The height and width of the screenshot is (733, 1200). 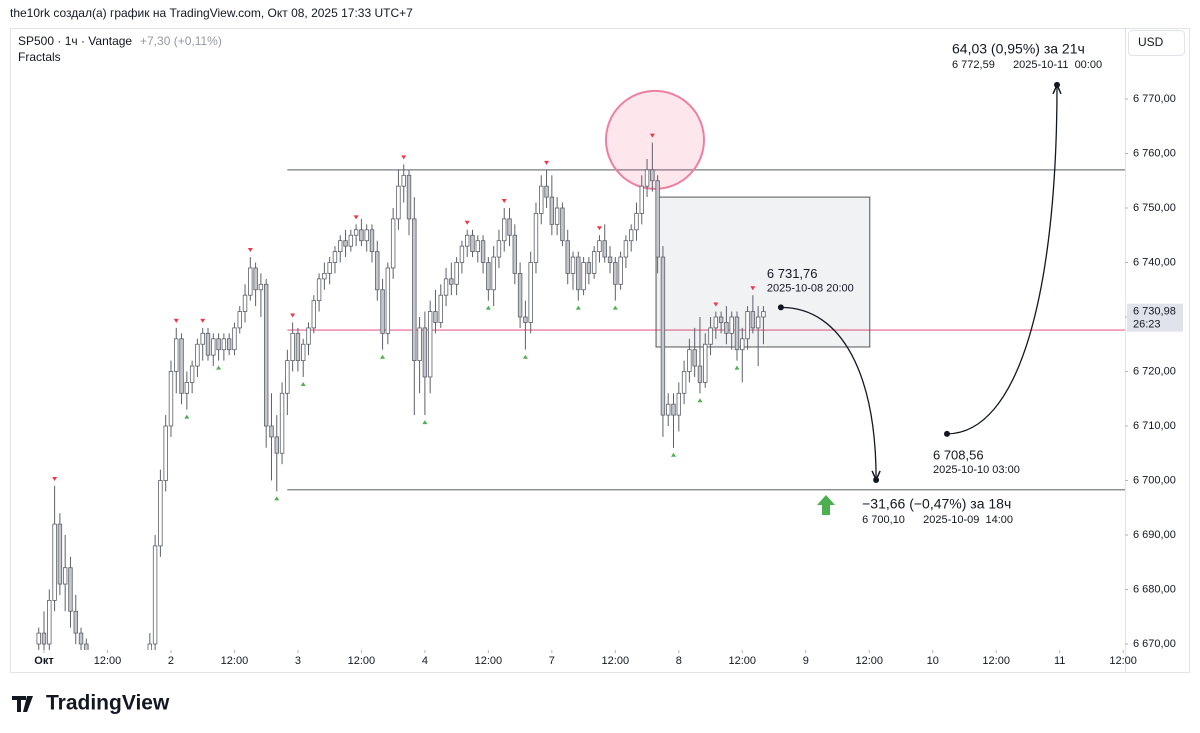 I want to click on currency-button, so click(x=1156, y=43).